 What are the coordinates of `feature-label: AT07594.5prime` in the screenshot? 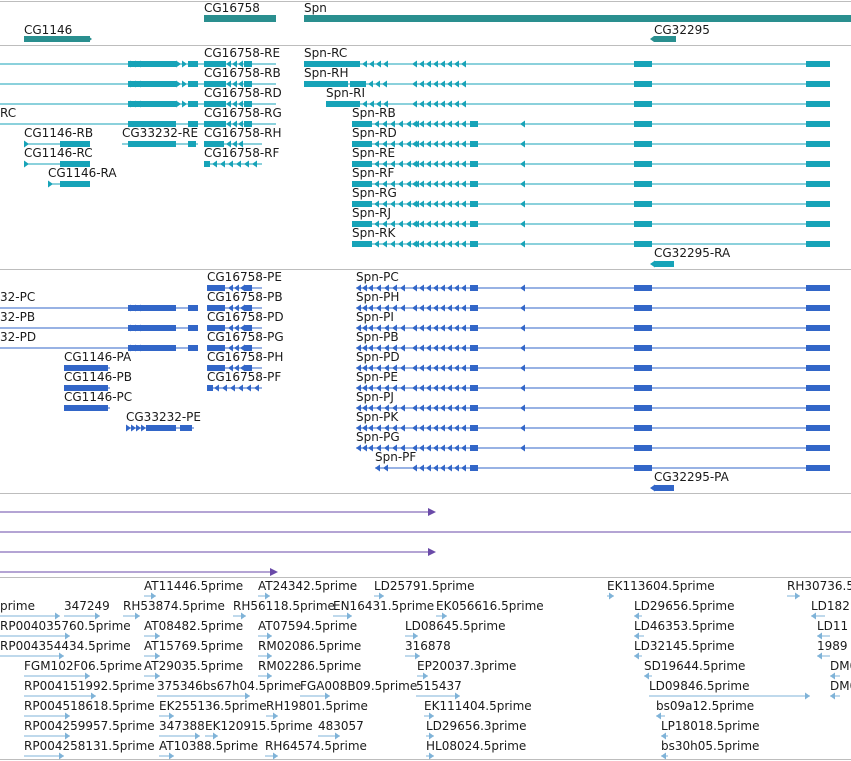 It's located at (307, 626).